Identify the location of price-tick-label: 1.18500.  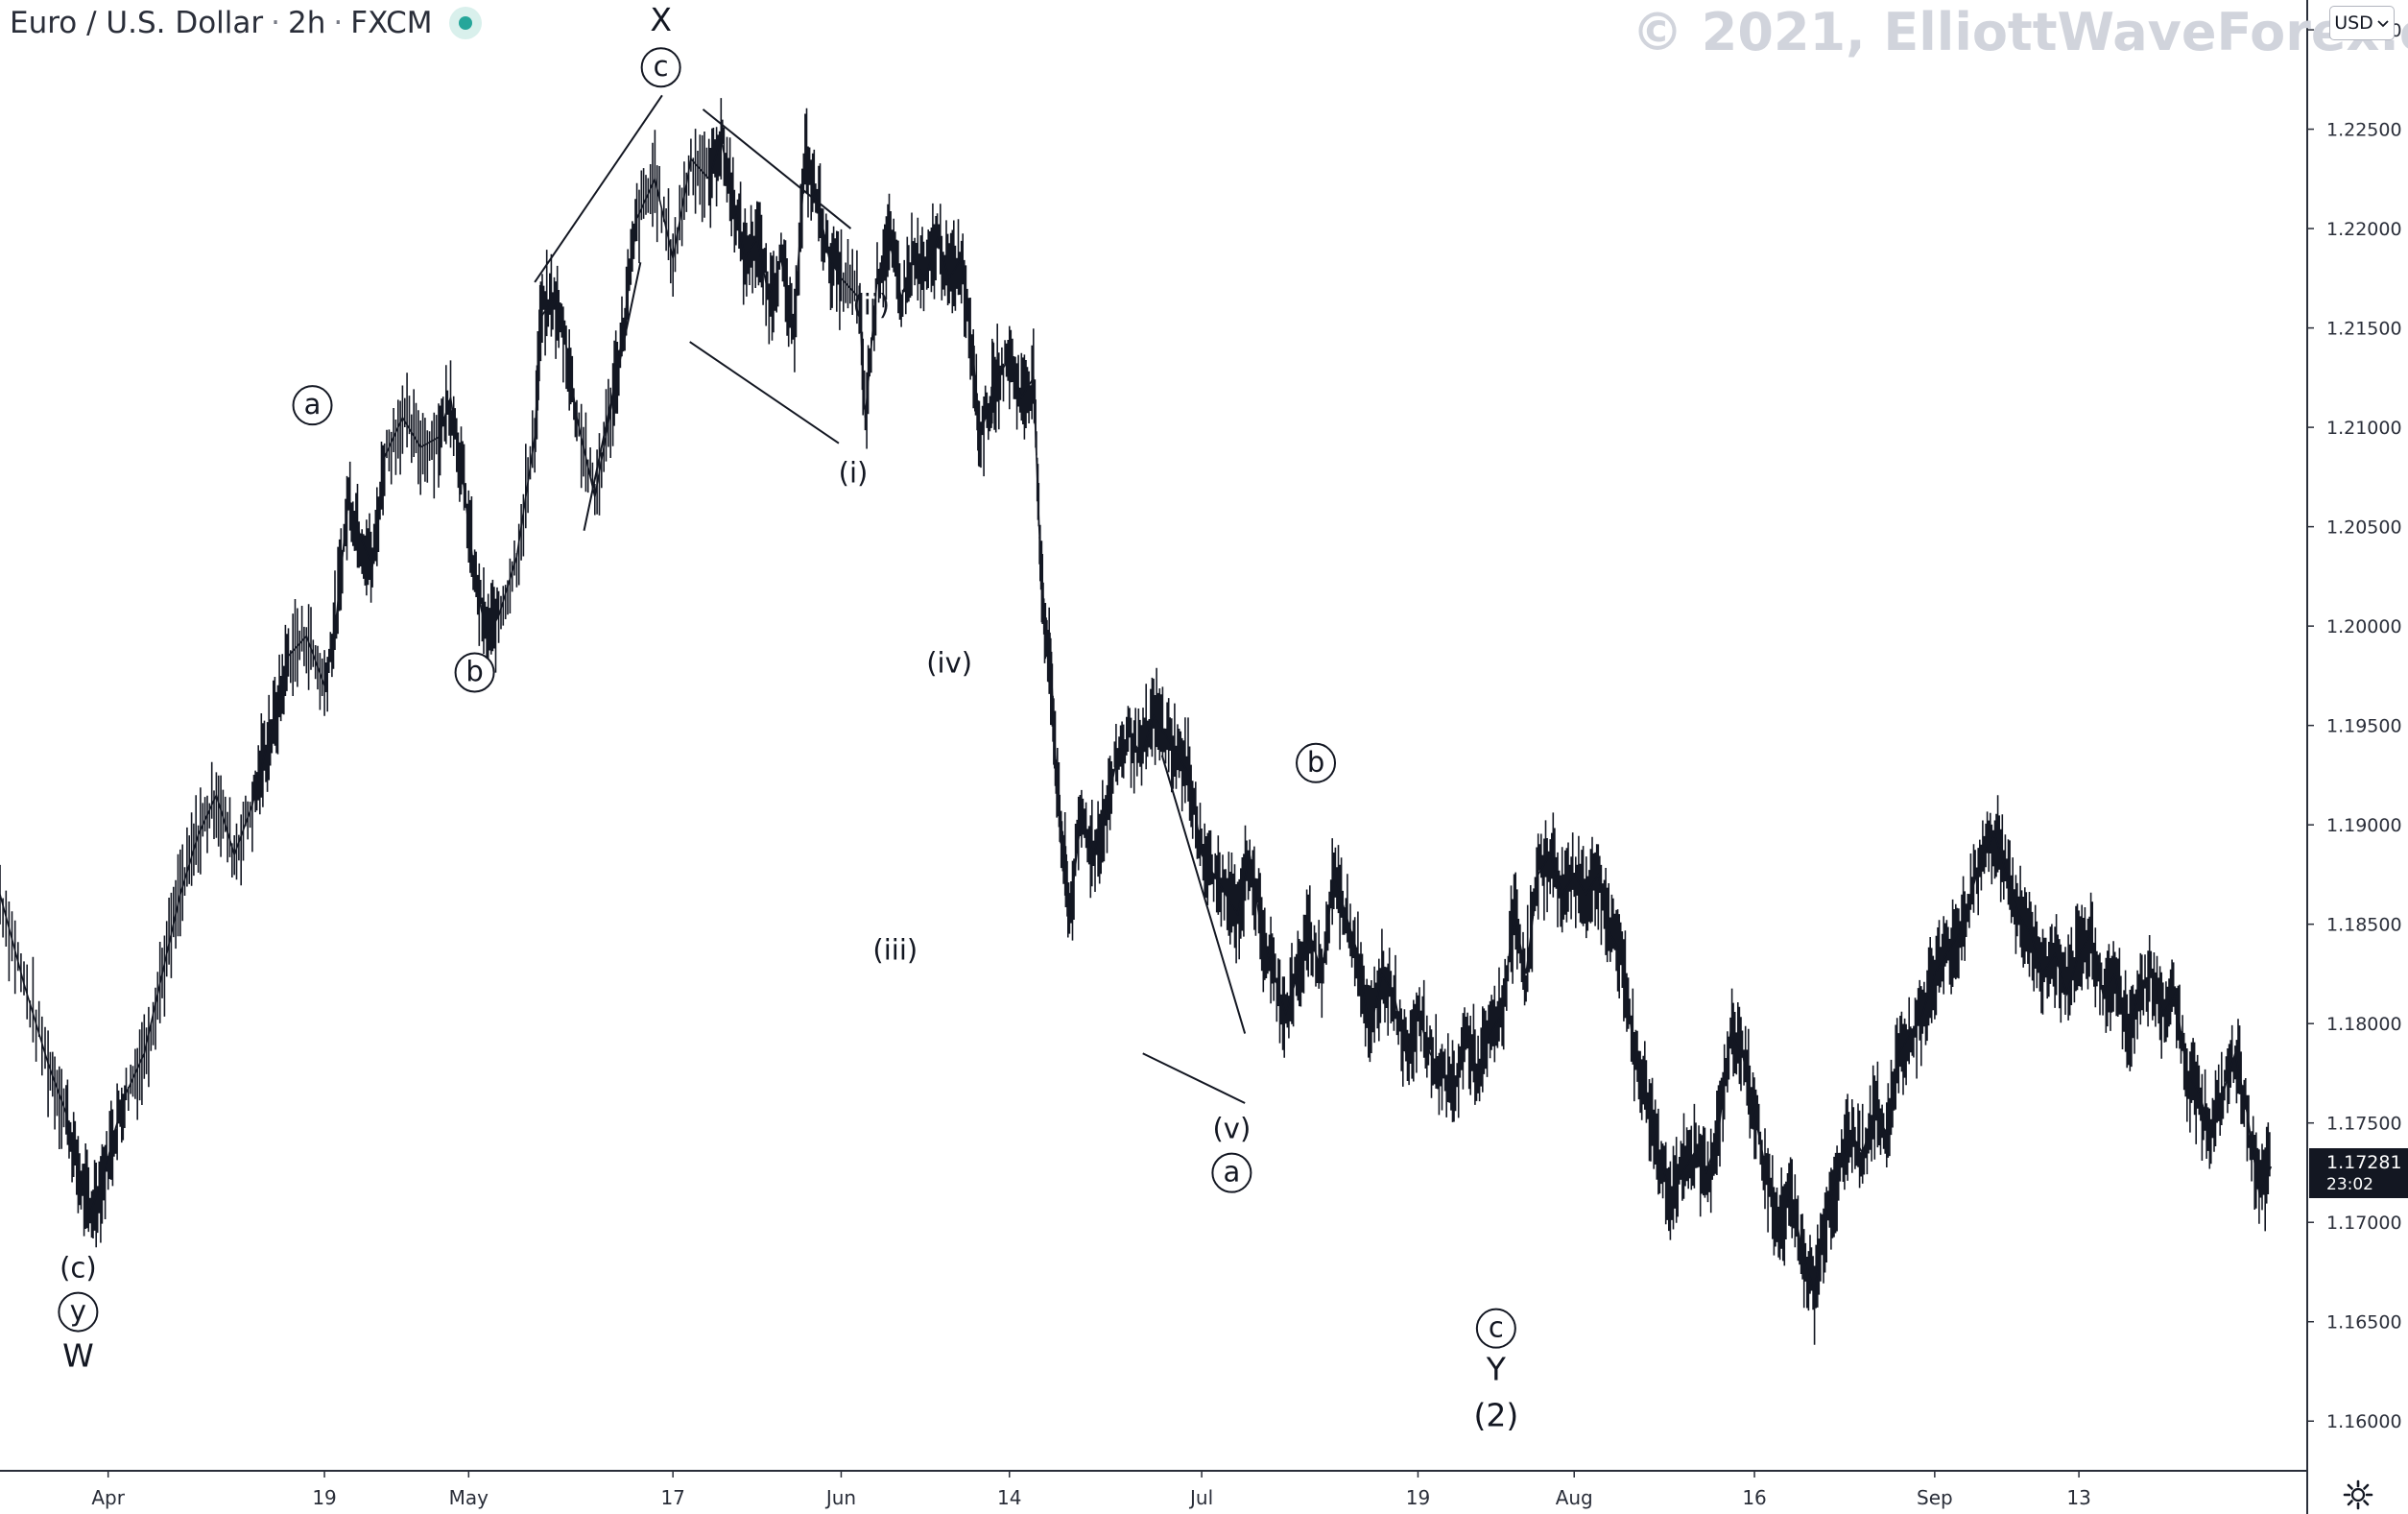
(2364, 925).